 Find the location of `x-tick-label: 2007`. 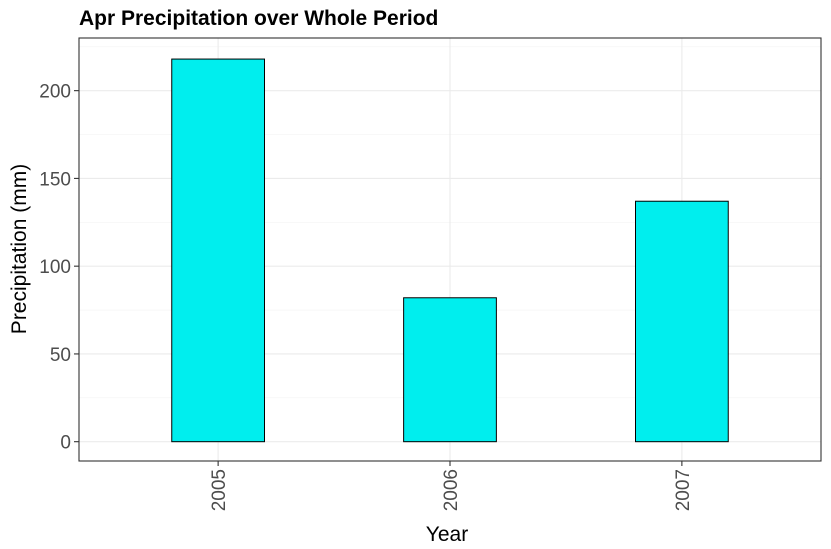

x-tick-label: 2007 is located at coordinates (683, 490).